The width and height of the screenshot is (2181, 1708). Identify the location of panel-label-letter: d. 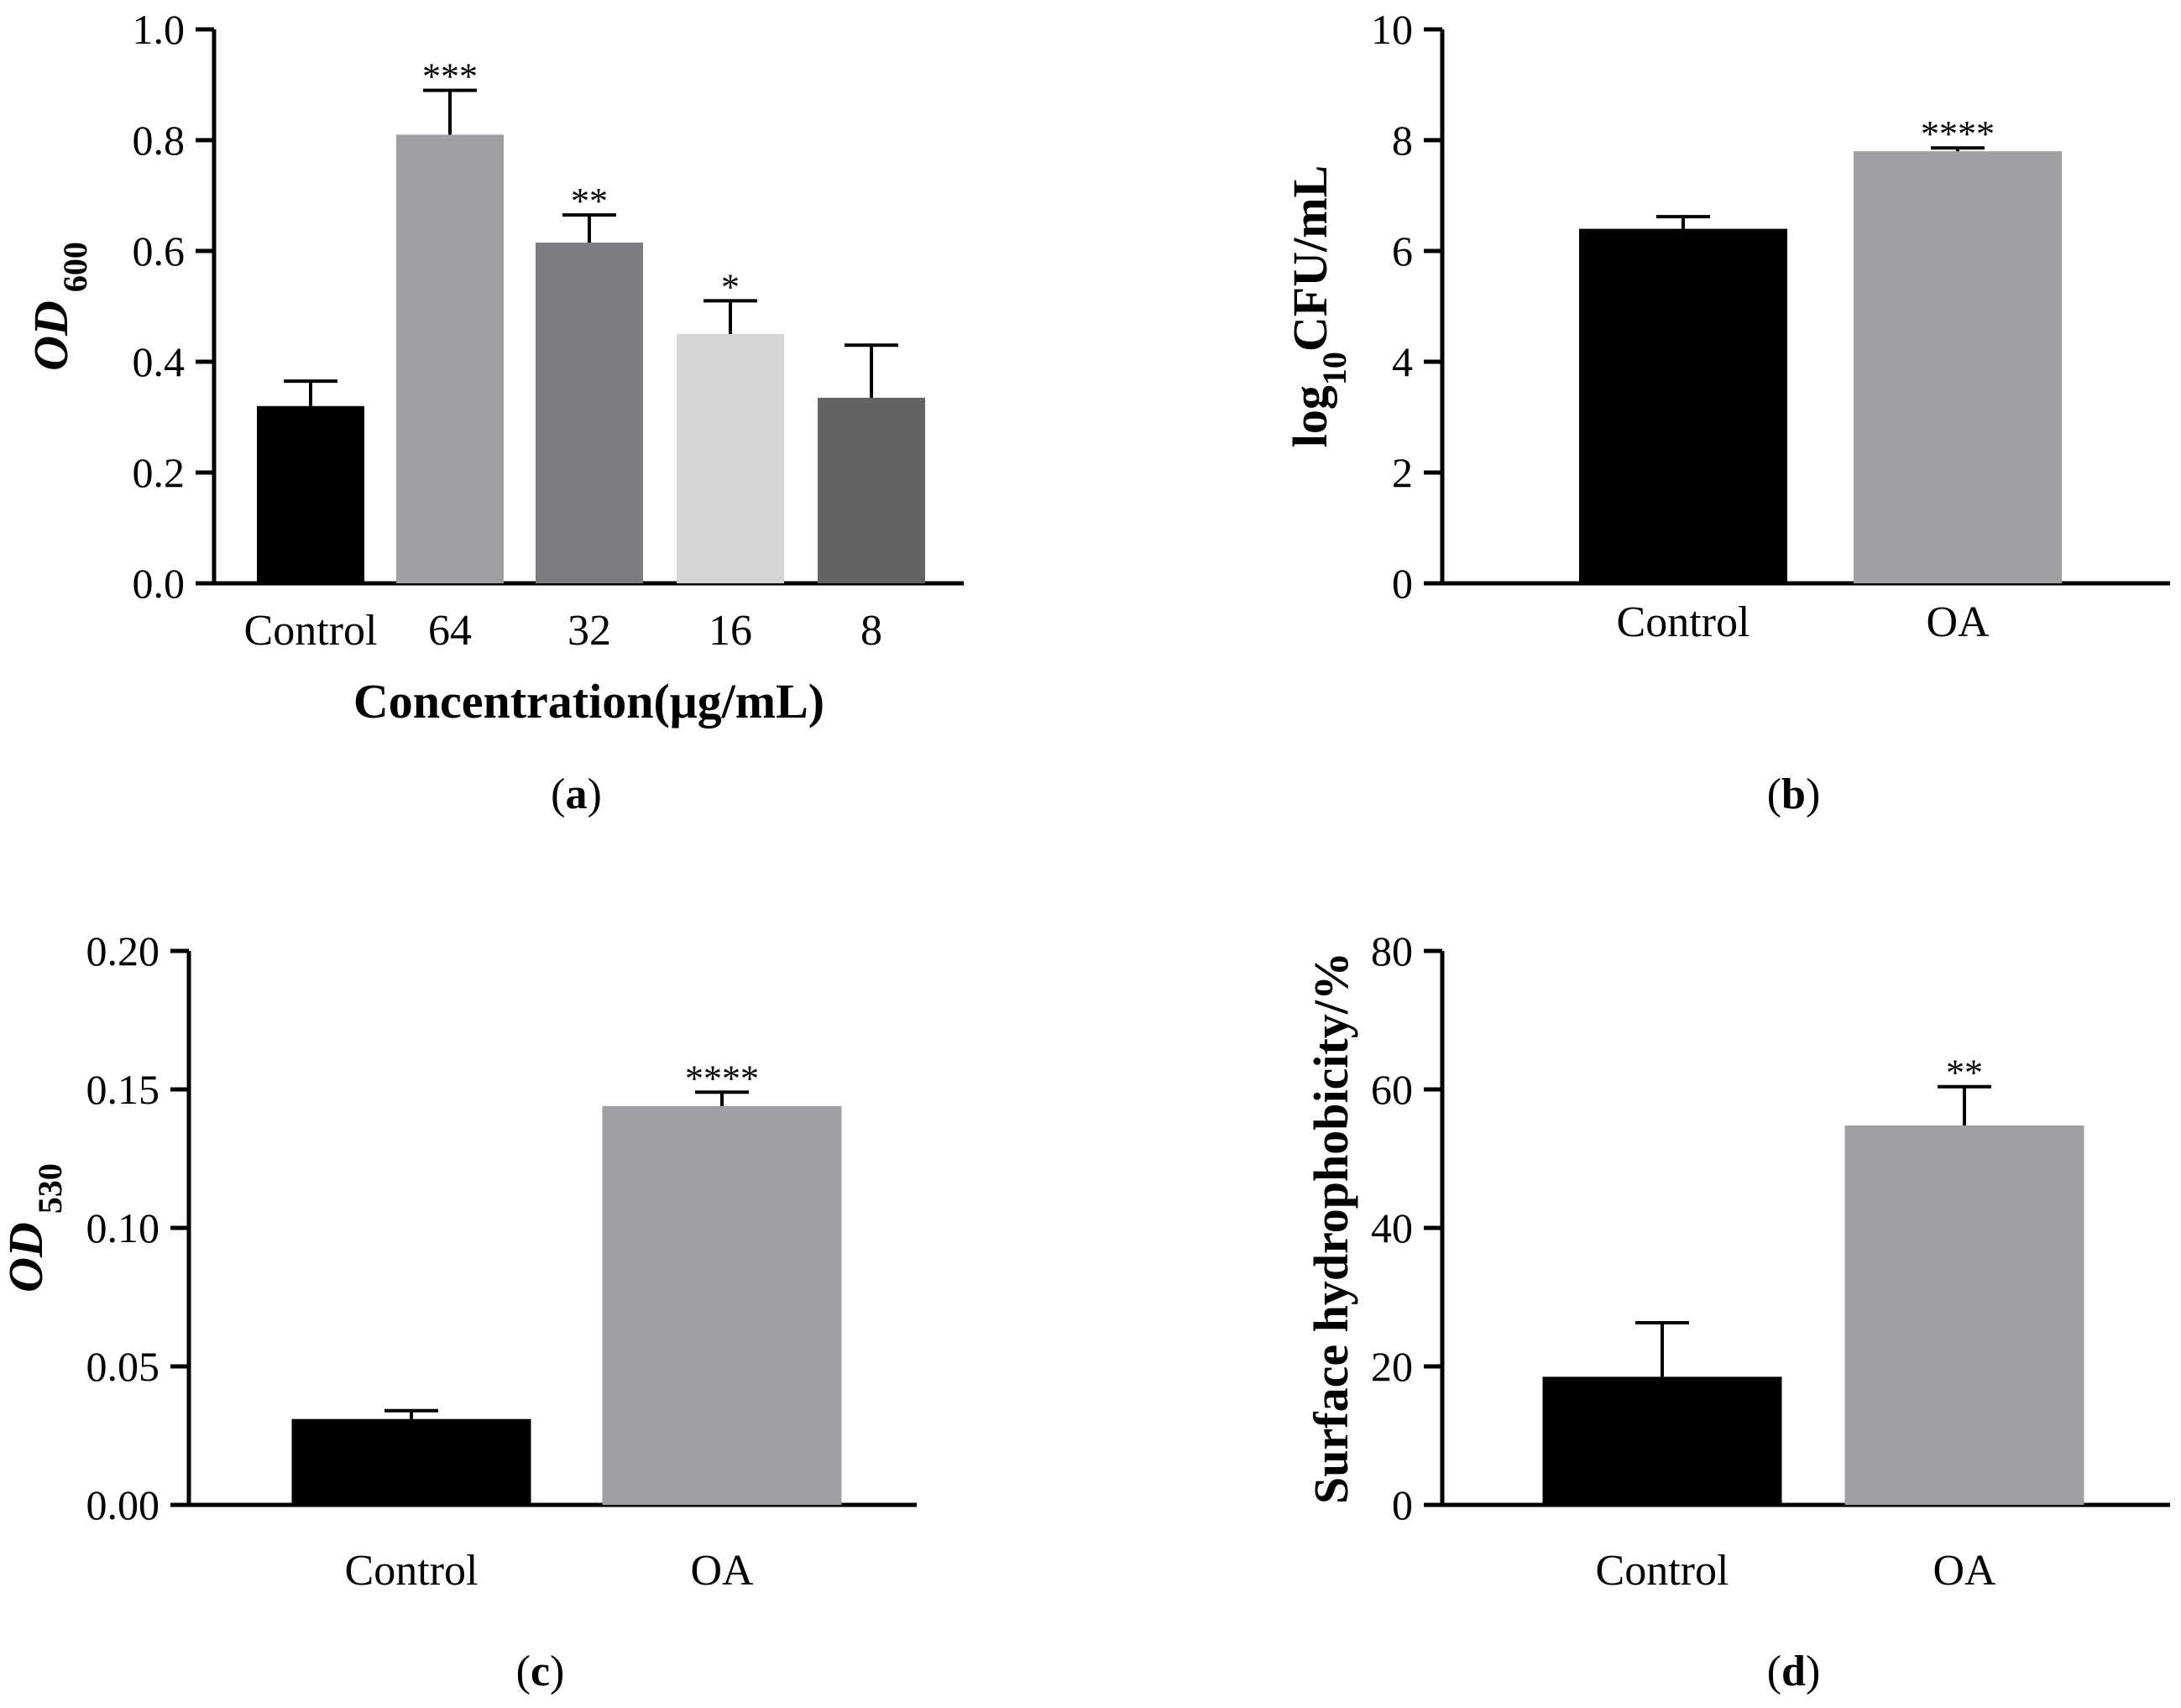
(1793, 1671).